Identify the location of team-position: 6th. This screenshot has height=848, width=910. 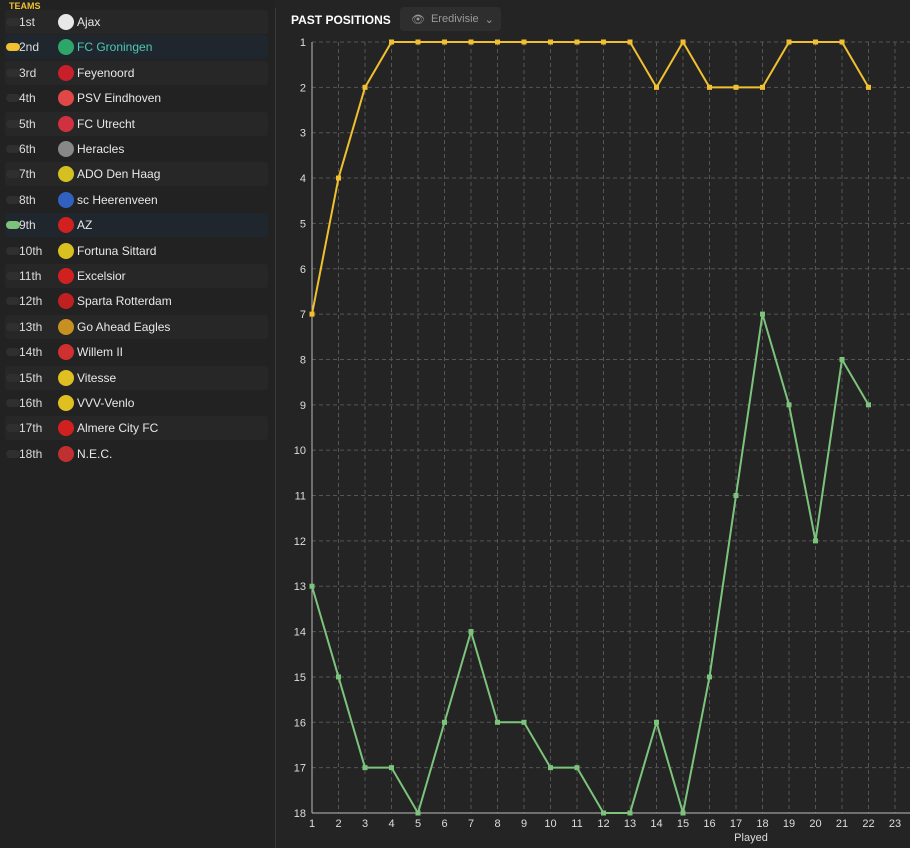
(27, 149).